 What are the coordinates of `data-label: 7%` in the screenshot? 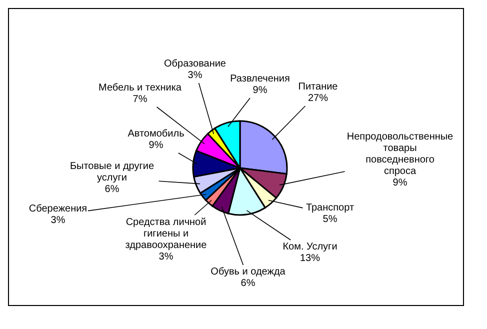 It's located at (140, 99).